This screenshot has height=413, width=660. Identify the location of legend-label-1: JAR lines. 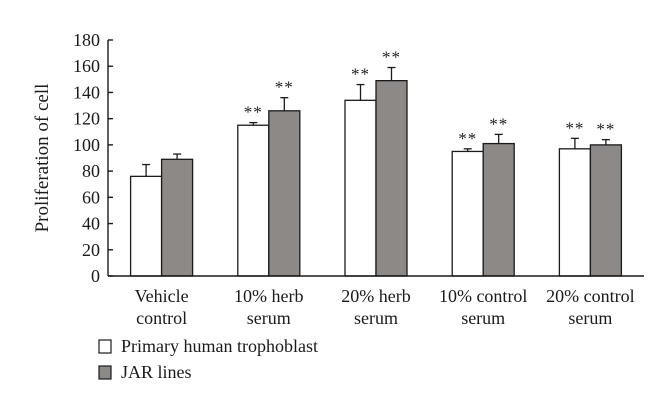
(156, 372).